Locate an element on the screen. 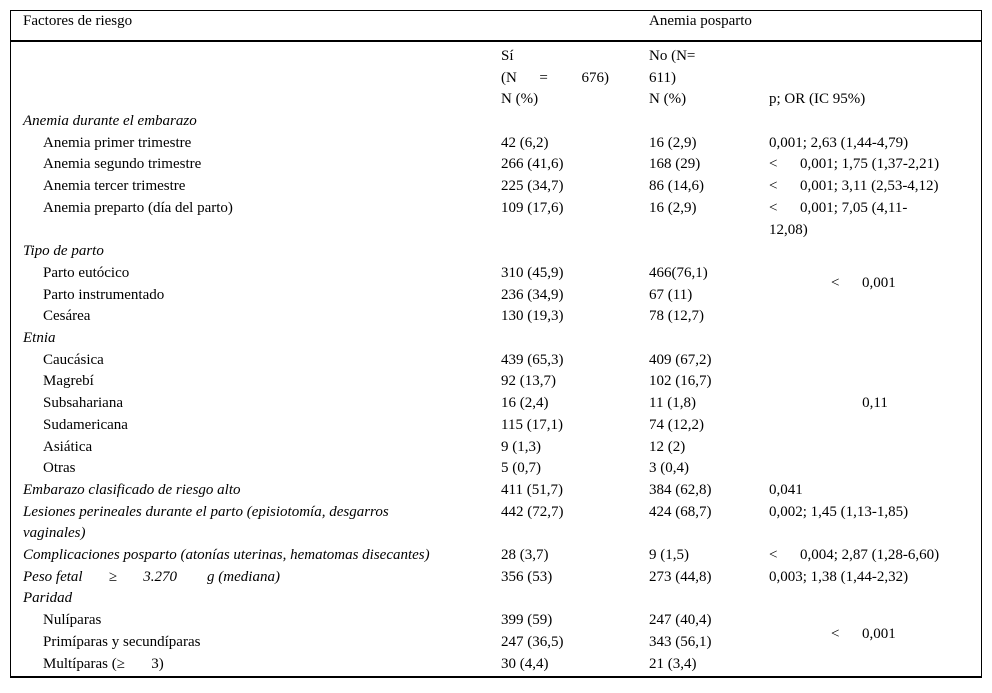  col-header-no: No (N= 611) N (%) is located at coordinates (672, 78).